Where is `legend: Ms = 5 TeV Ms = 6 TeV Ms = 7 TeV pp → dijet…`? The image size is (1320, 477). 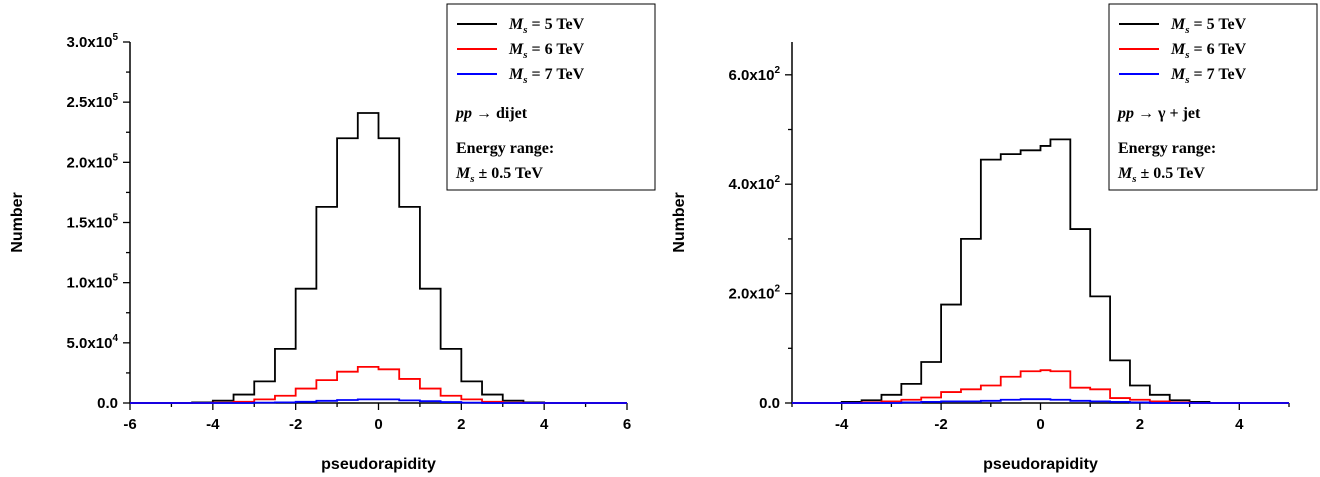
legend: Ms = 5 TeV Ms = 6 TeV Ms = 7 TeV pp → dijet… is located at coordinates (551, 97).